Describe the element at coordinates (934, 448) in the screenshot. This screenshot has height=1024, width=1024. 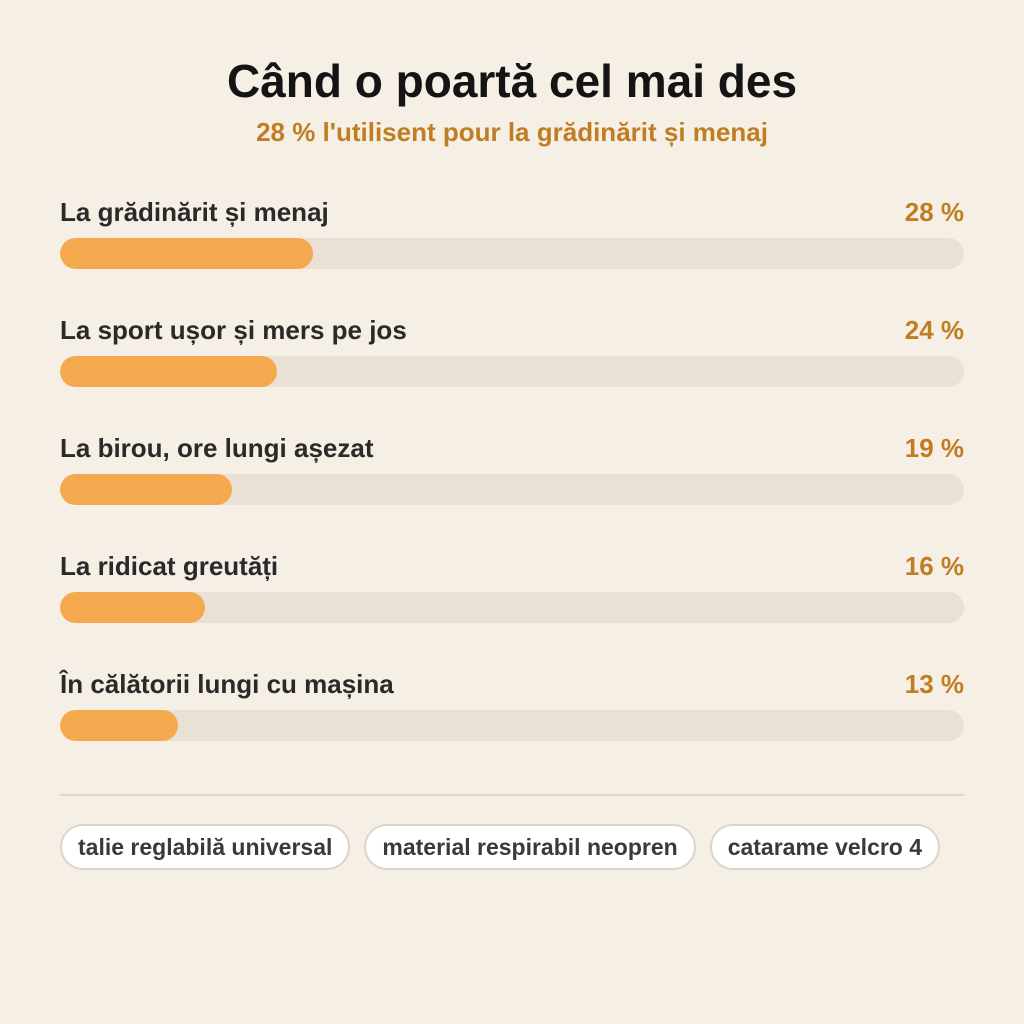
I see `bar-value-label: 19 %` at that location.